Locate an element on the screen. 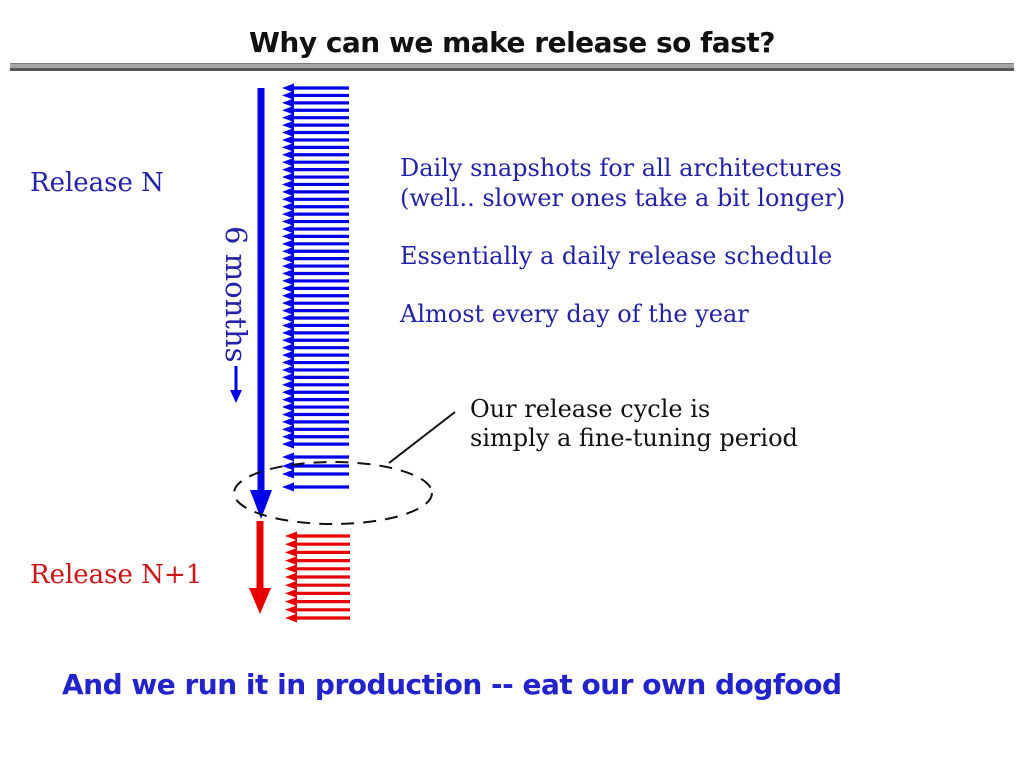 This screenshot has width=1024, height=768. note-almost-every-day: Almost every day of the year is located at coordinates (574, 314).